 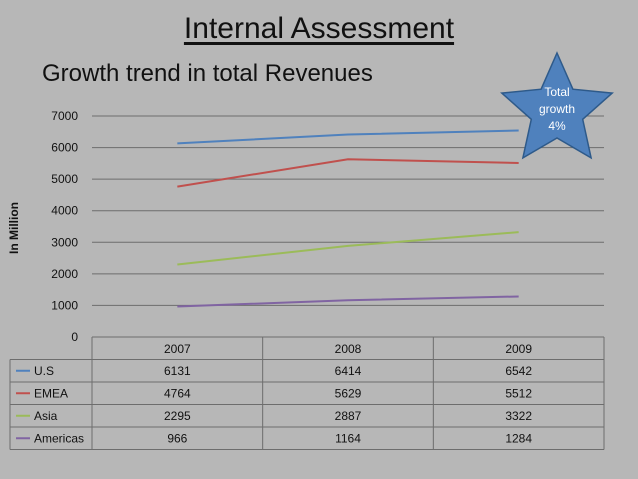 What do you see at coordinates (319, 28) in the screenshot?
I see `slide-title: Internal Assessment` at bounding box center [319, 28].